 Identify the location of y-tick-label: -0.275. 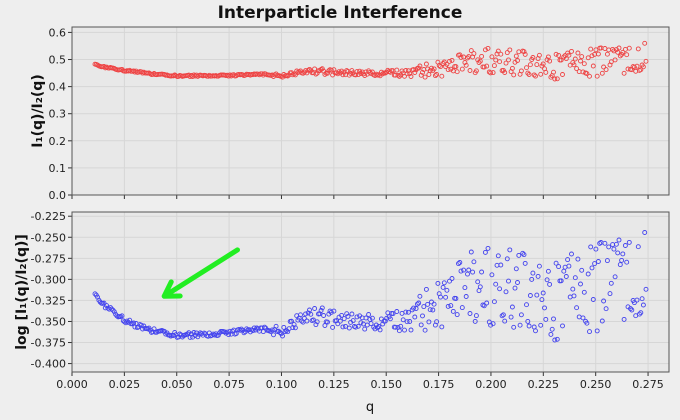
(48, 258).